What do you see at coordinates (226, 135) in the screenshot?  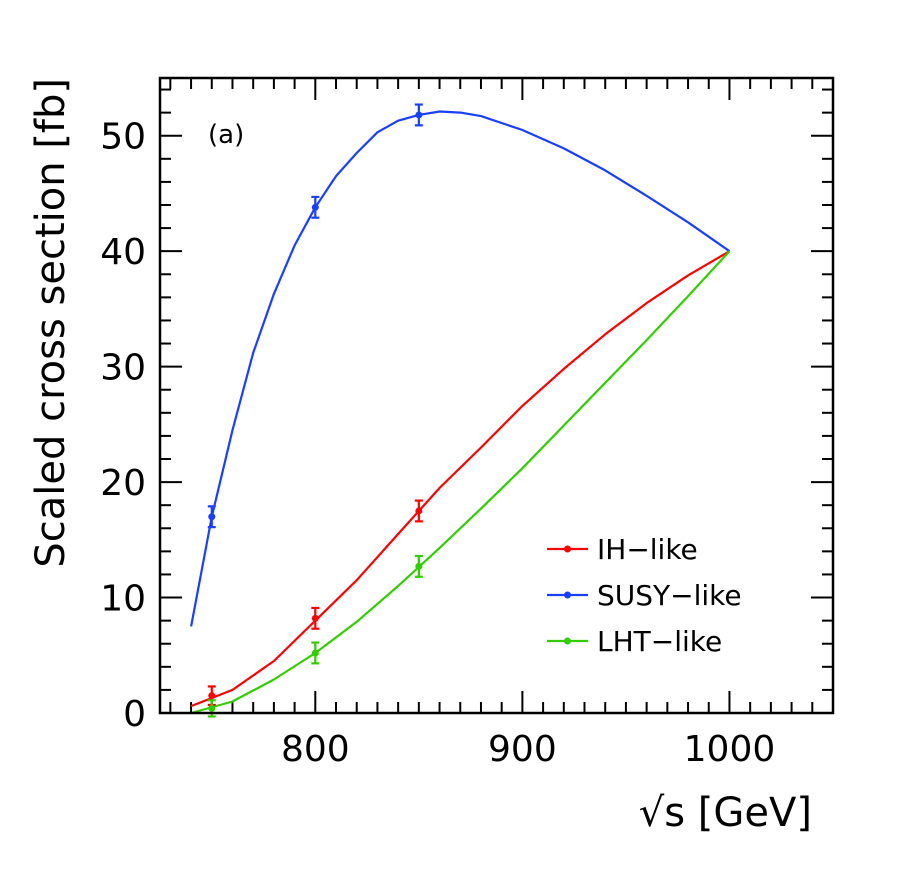 I see `panel-label: (a)` at bounding box center [226, 135].